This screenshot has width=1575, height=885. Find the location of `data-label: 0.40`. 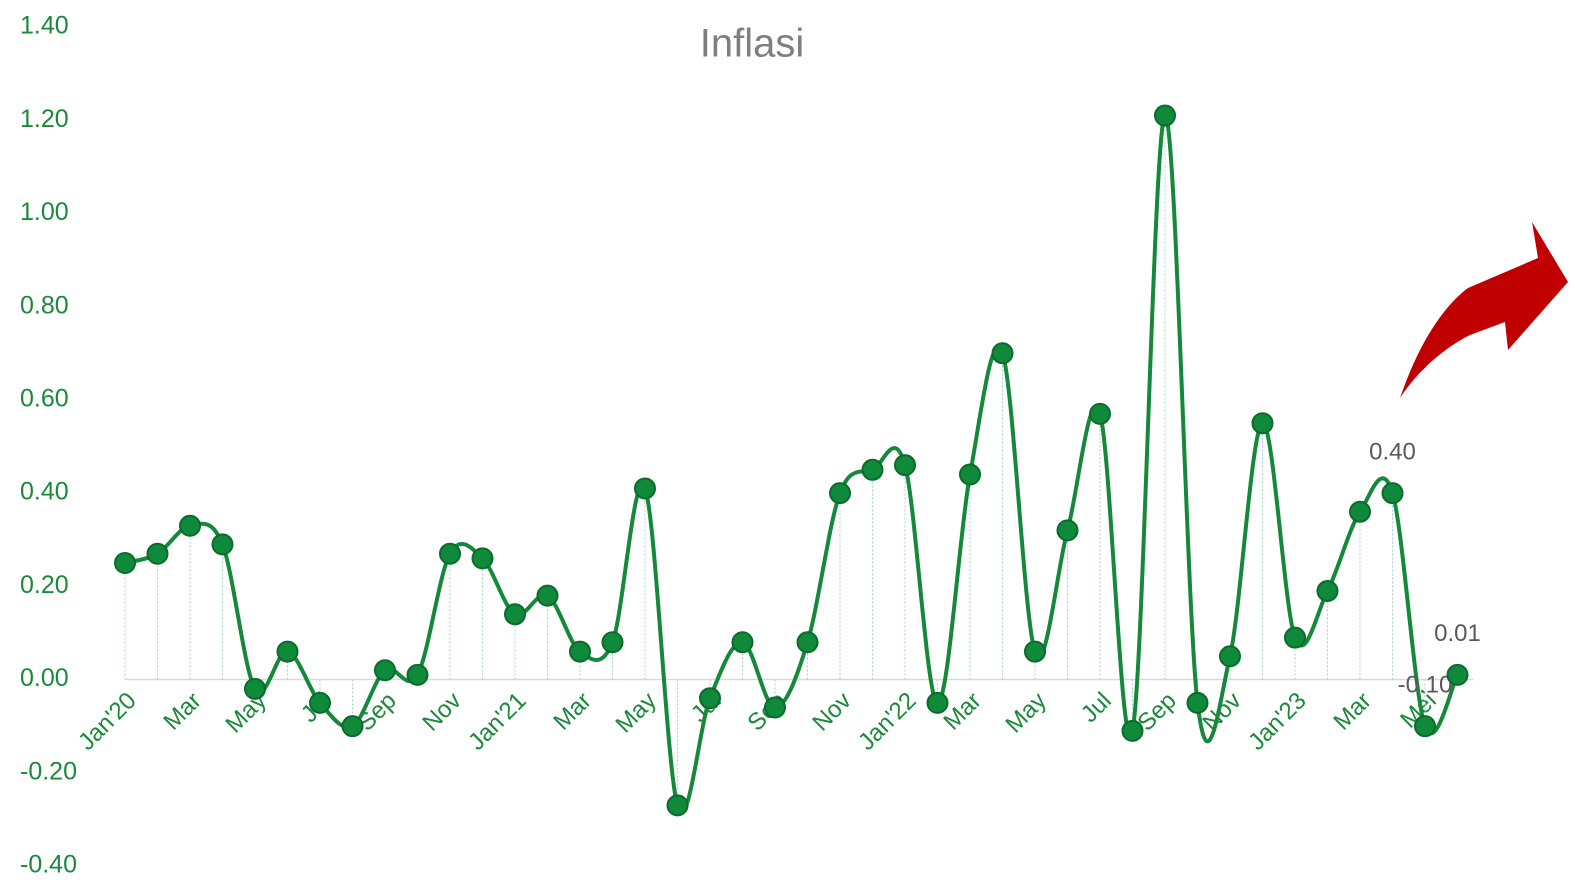

data-label: 0.40 is located at coordinates (1392, 451).